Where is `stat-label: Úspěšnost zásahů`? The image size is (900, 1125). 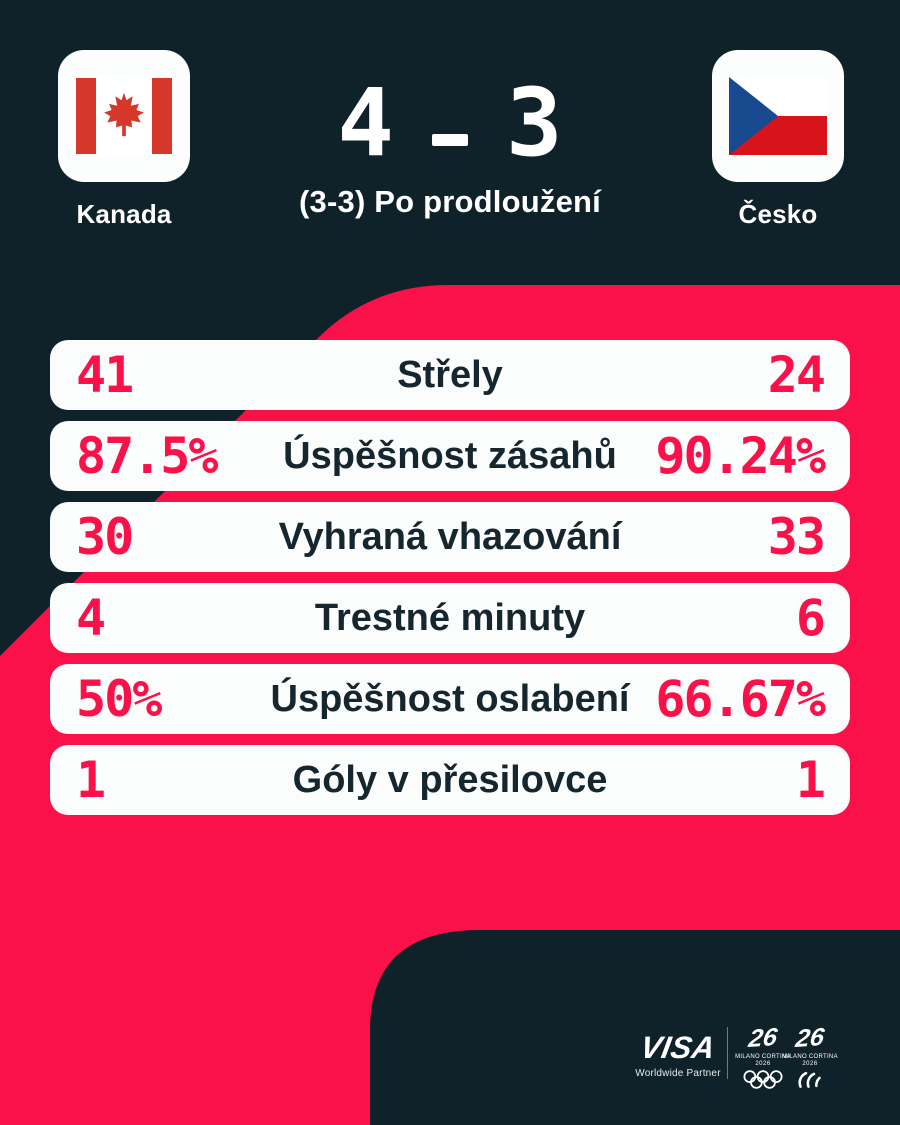
stat-label: Úspěšnost zásahů is located at coordinates (450, 455).